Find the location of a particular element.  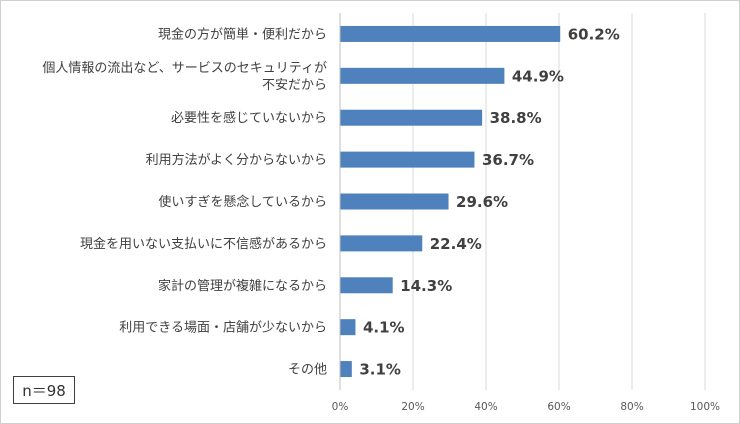

data-label: 38.8% is located at coordinates (516, 118).